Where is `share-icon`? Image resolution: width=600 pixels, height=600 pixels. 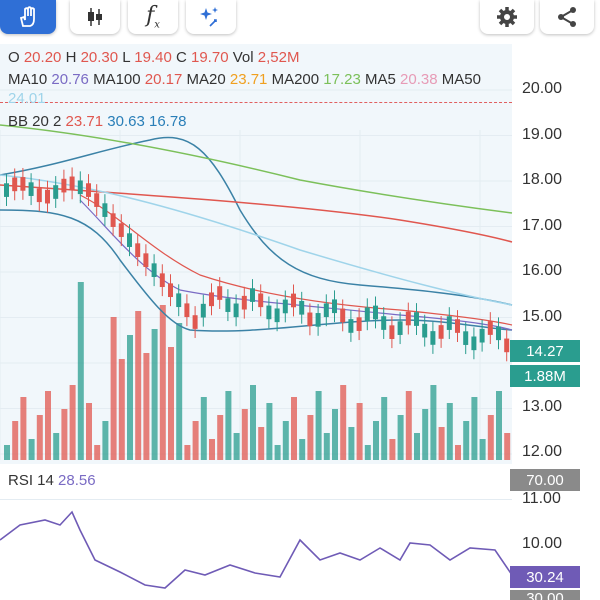 share-icon is located at coordinates (567, 17).